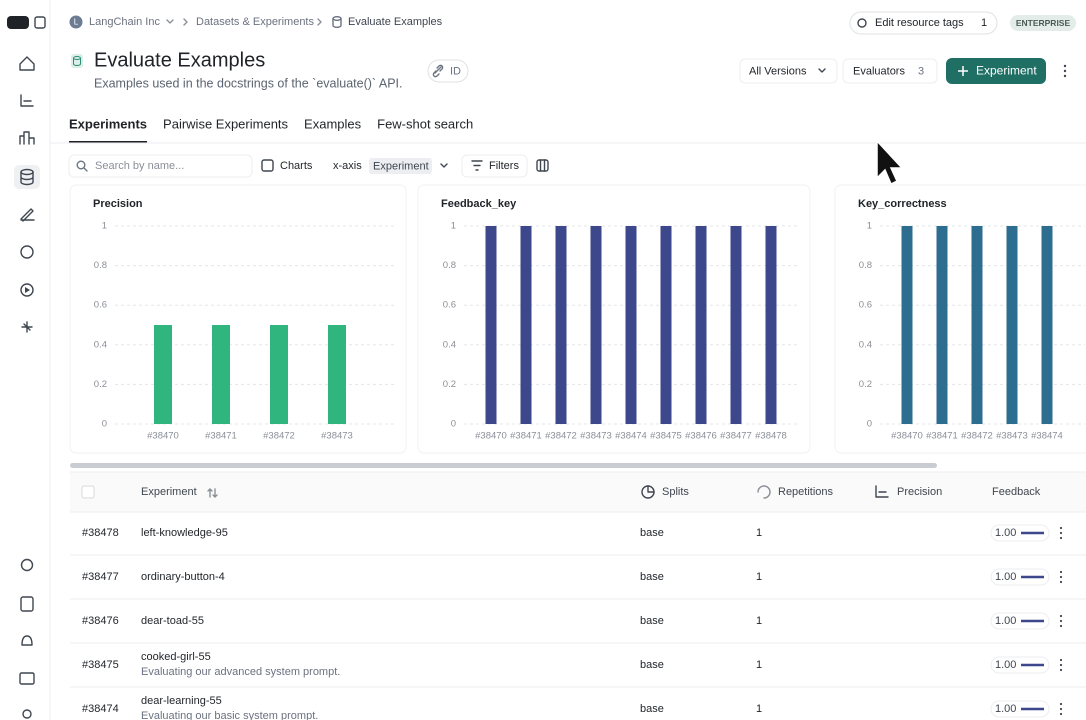 The width and height of the screenshot is (1086, 720). What do you see at coordinates (100, 709) in the screenshot?
I see `experiment-id: #38474` at bounding box center [100, 709].